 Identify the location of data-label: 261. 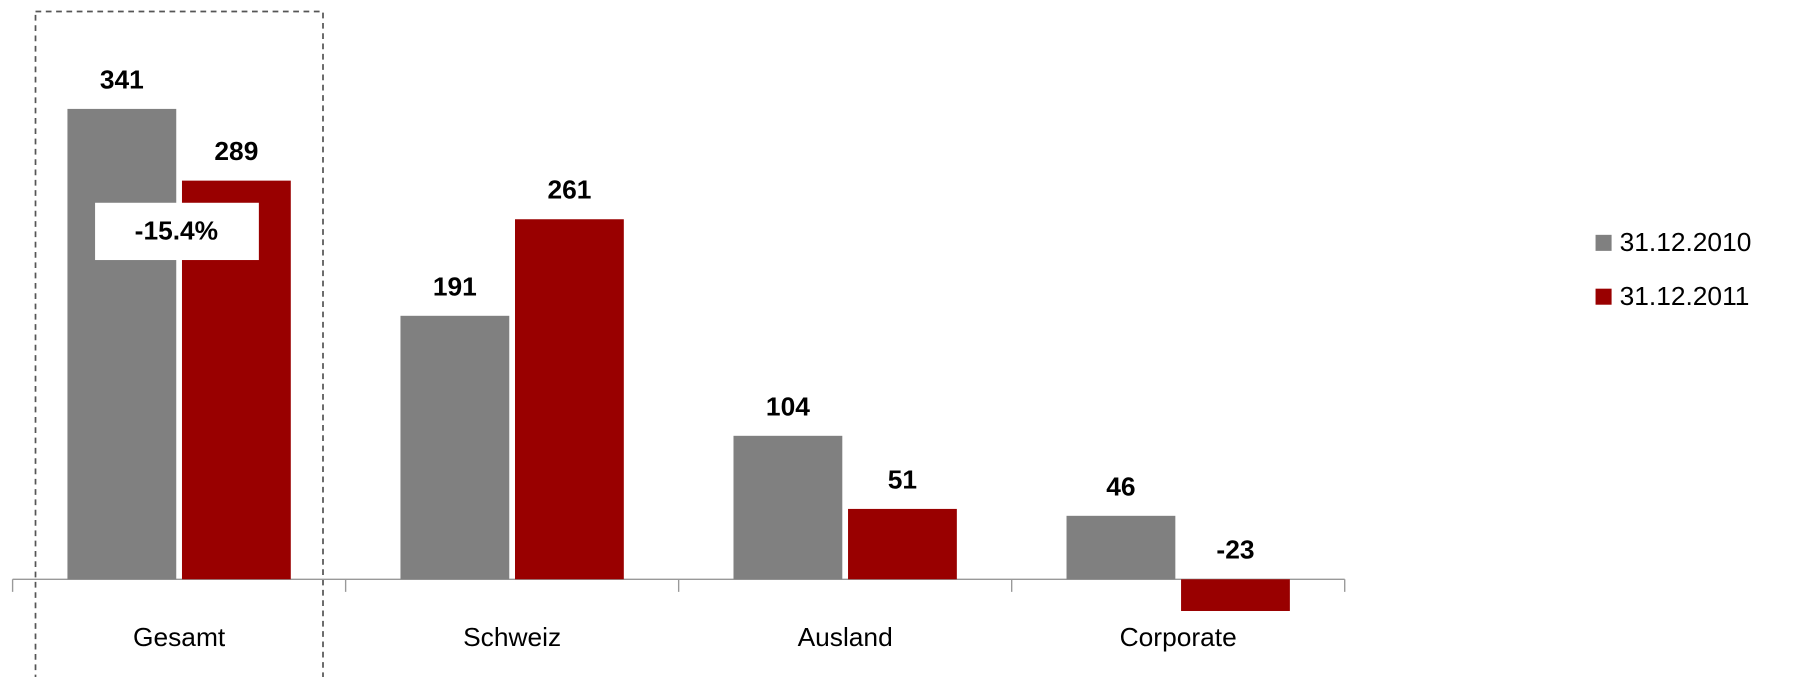
(569, 190).